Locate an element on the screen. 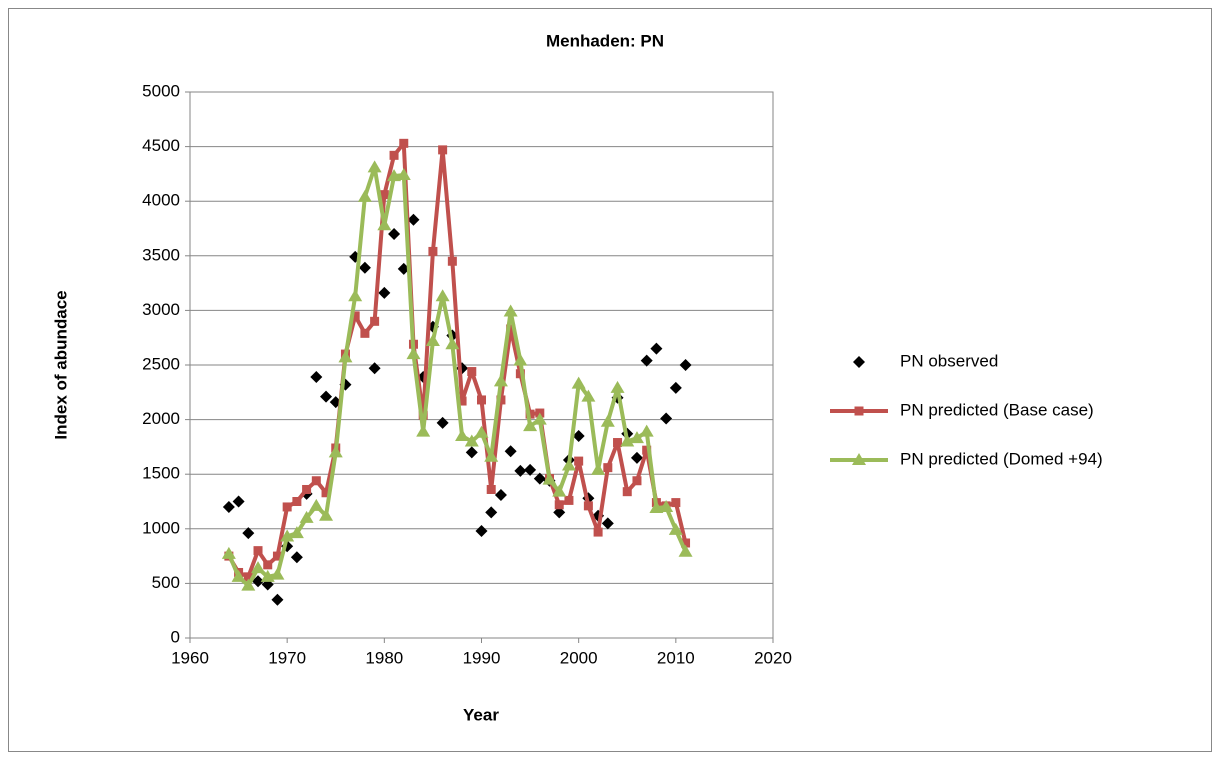 This screenshot has height=763, width=1214. x-axis-title: Year is located at coordinates (481, 714).